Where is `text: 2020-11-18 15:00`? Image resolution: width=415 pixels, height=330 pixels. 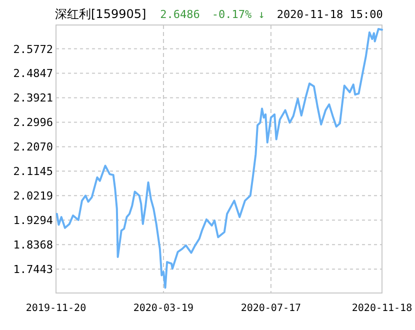 text: 2020-11-18 15:00 is located at coordinates (329, 14).